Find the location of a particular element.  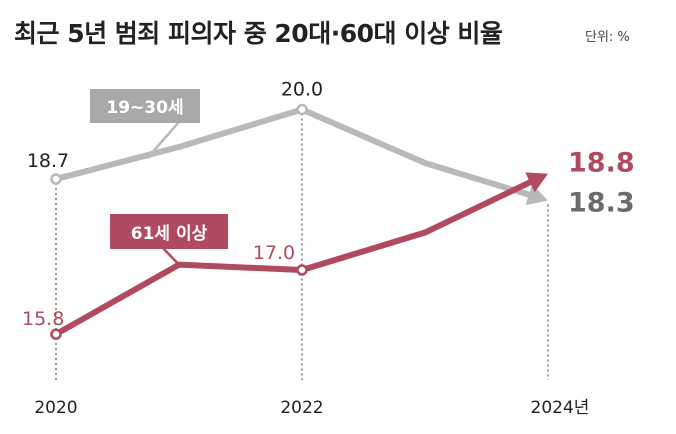

legend-box-61-plus is located at coordinates (169, 231).